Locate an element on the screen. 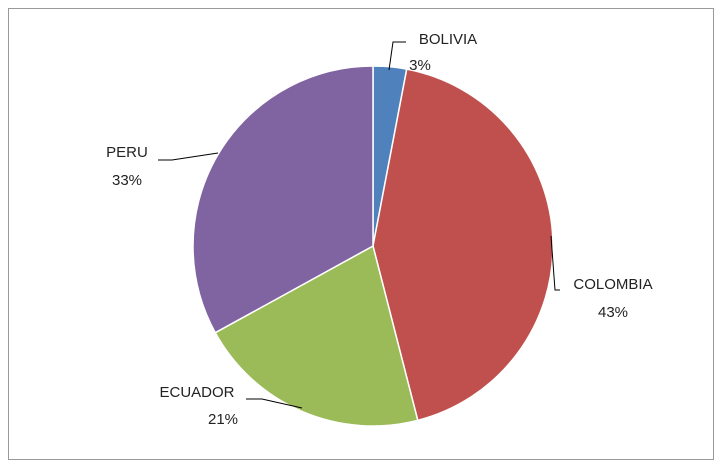 The height and width of the screenshot is (468, 722). value-label: 21% is located at coordinates (223, 419).